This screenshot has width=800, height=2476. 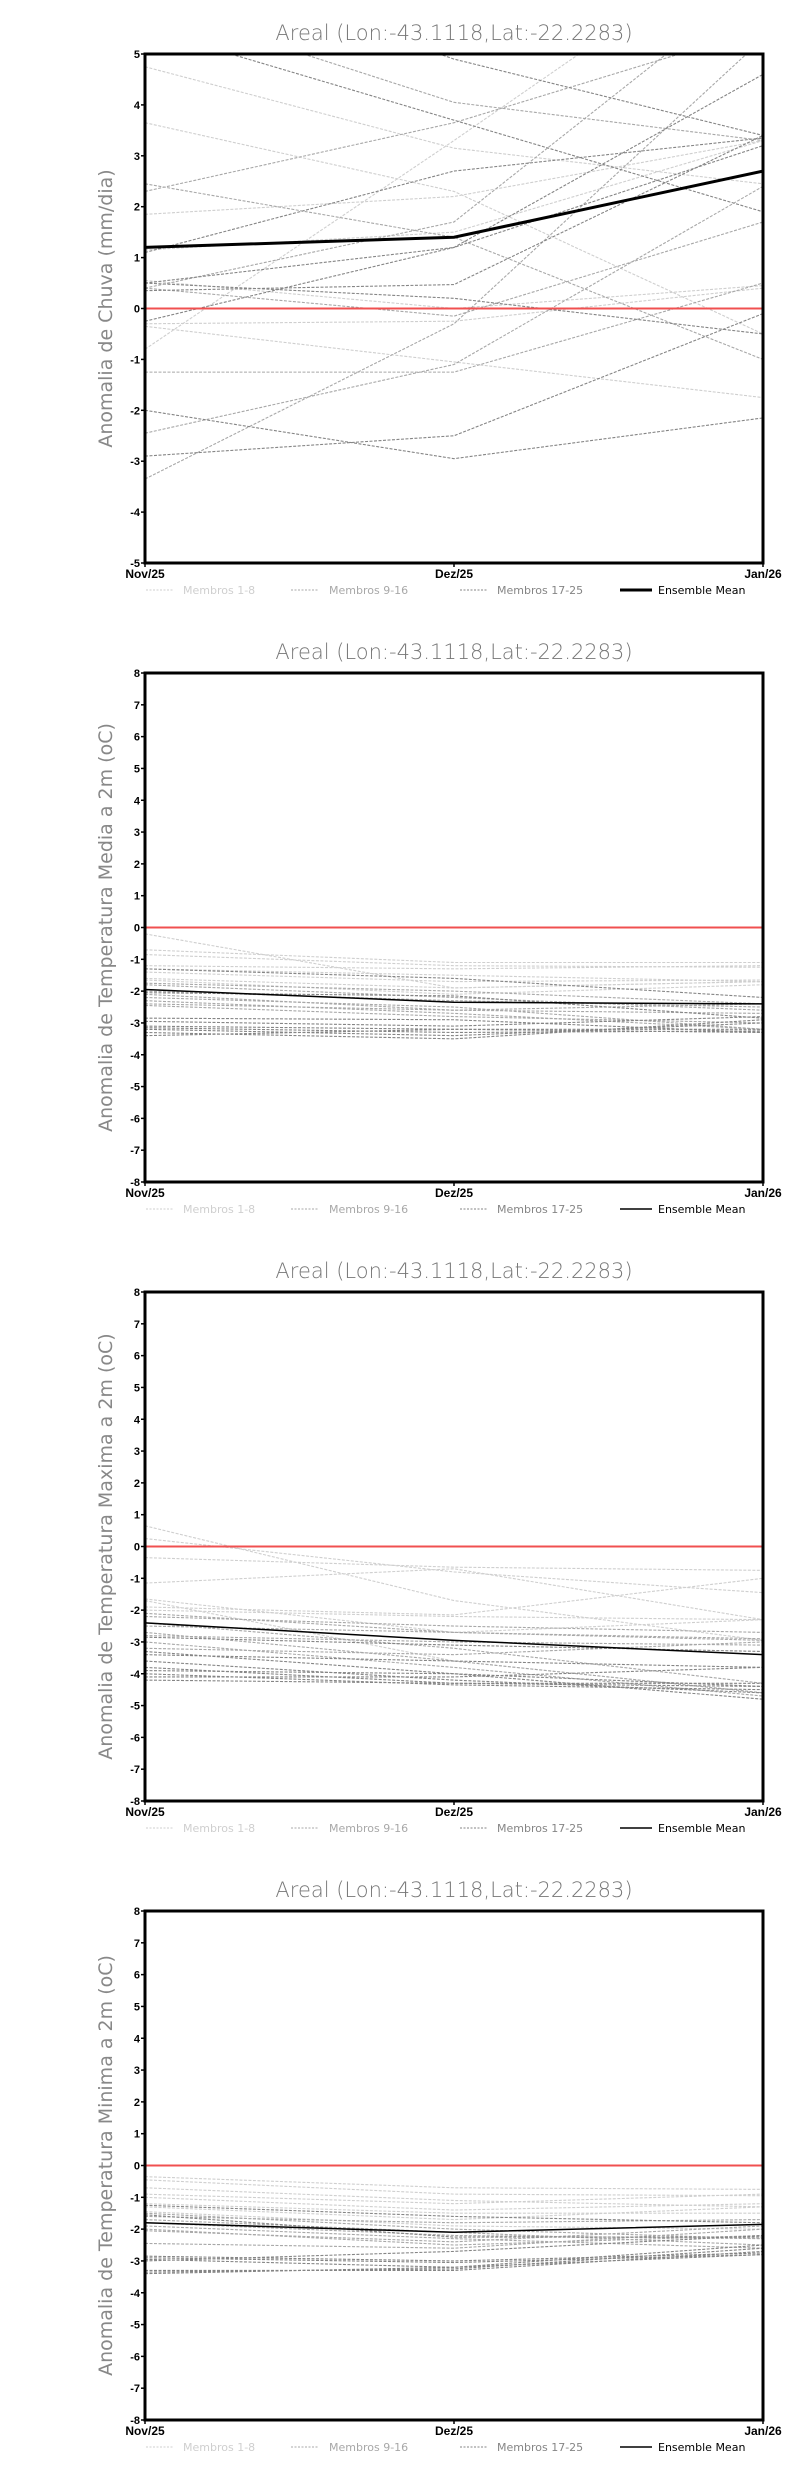 I want to click on y-tick-label: -5, so click(x=135, y=564).